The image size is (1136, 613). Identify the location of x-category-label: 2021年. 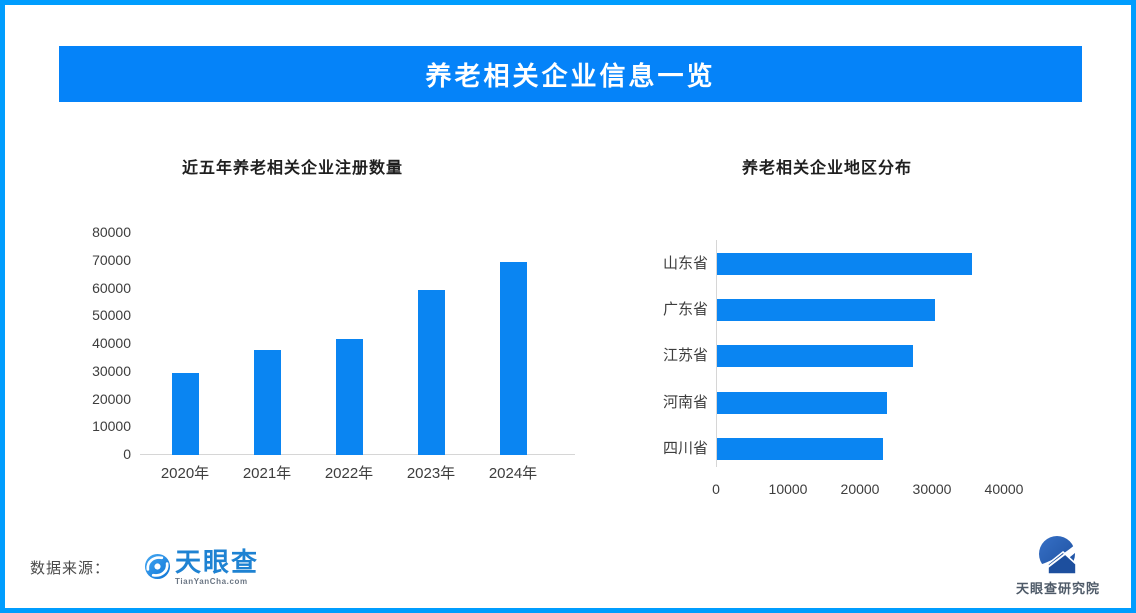
(267, 473).